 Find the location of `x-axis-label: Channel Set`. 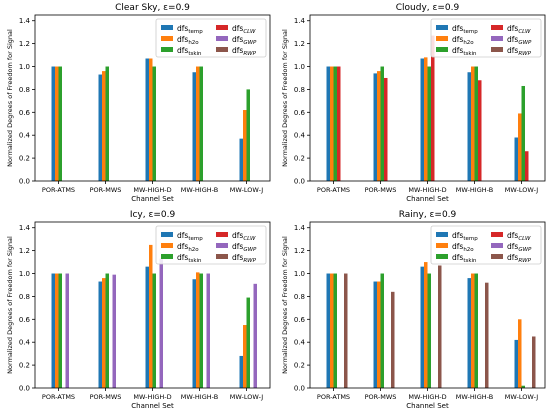

x-axis-label: Channel Set is located at coordinates (427, 405).